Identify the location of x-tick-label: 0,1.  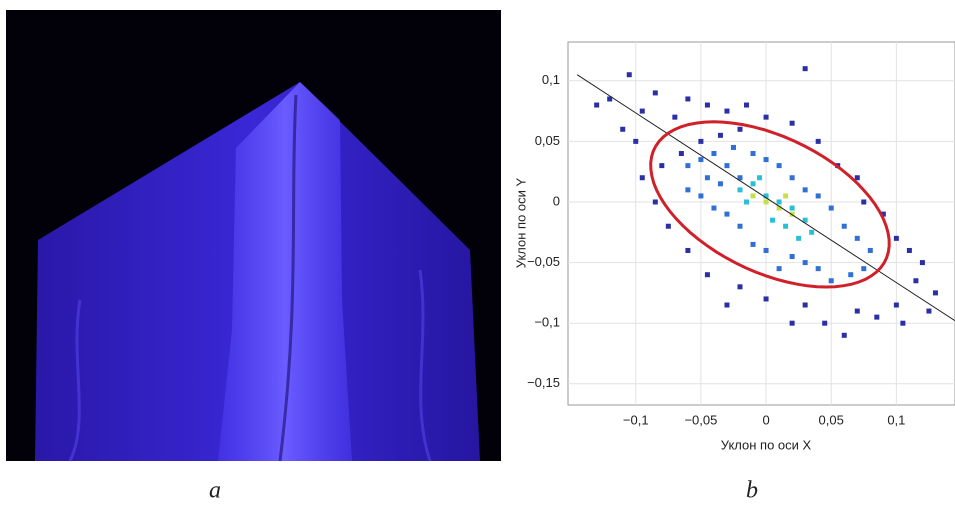
(896, 419).